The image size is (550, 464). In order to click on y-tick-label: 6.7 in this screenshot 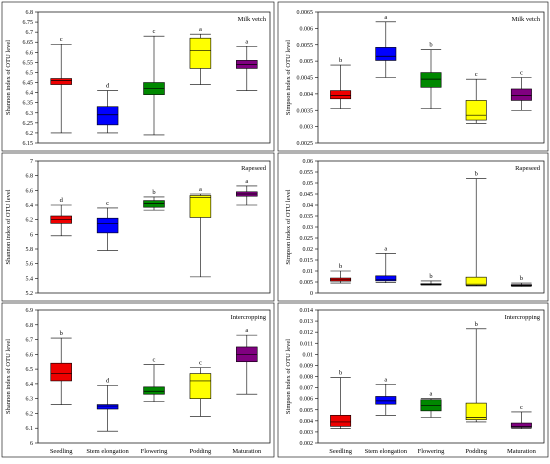, I will do `click(30, 341)`.